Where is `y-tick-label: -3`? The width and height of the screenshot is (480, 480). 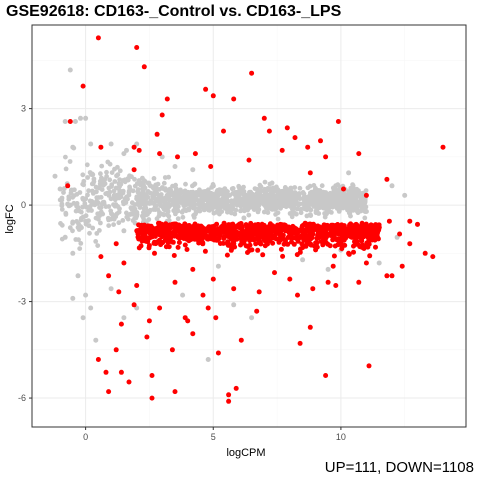
y-tick-label: -3 is located at coordinates (22, 302).